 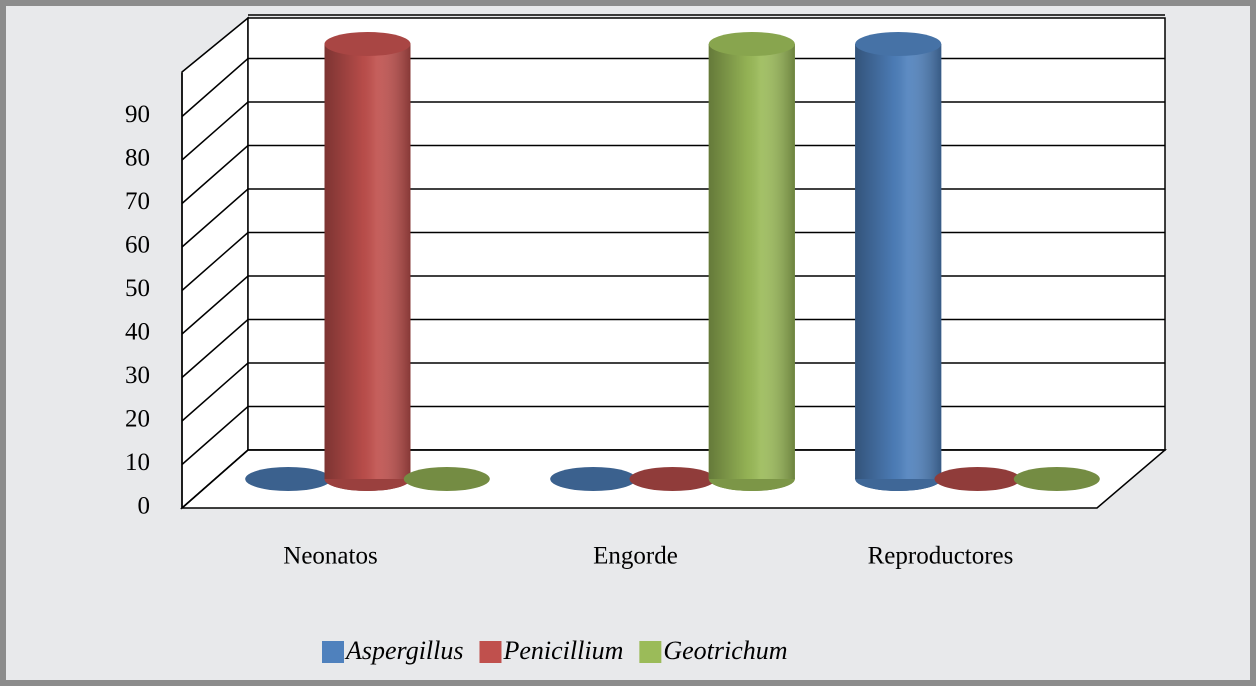 I want to click on legend-label: Aspergillus, so click(x=403, y=650).